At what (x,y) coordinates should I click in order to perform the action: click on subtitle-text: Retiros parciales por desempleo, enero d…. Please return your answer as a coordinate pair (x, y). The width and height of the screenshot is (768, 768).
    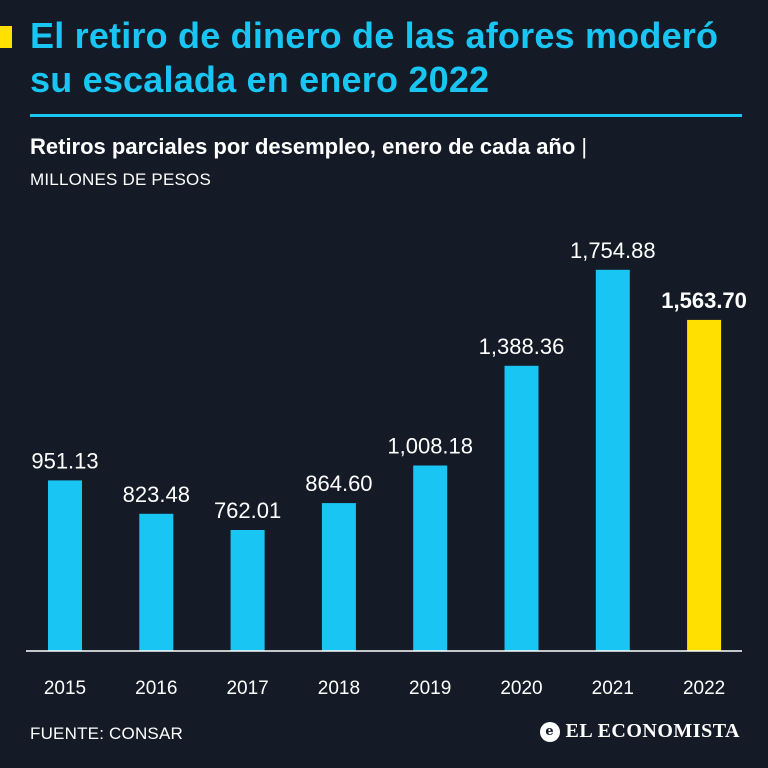
    Looking at the image, I should click on (303, 146).